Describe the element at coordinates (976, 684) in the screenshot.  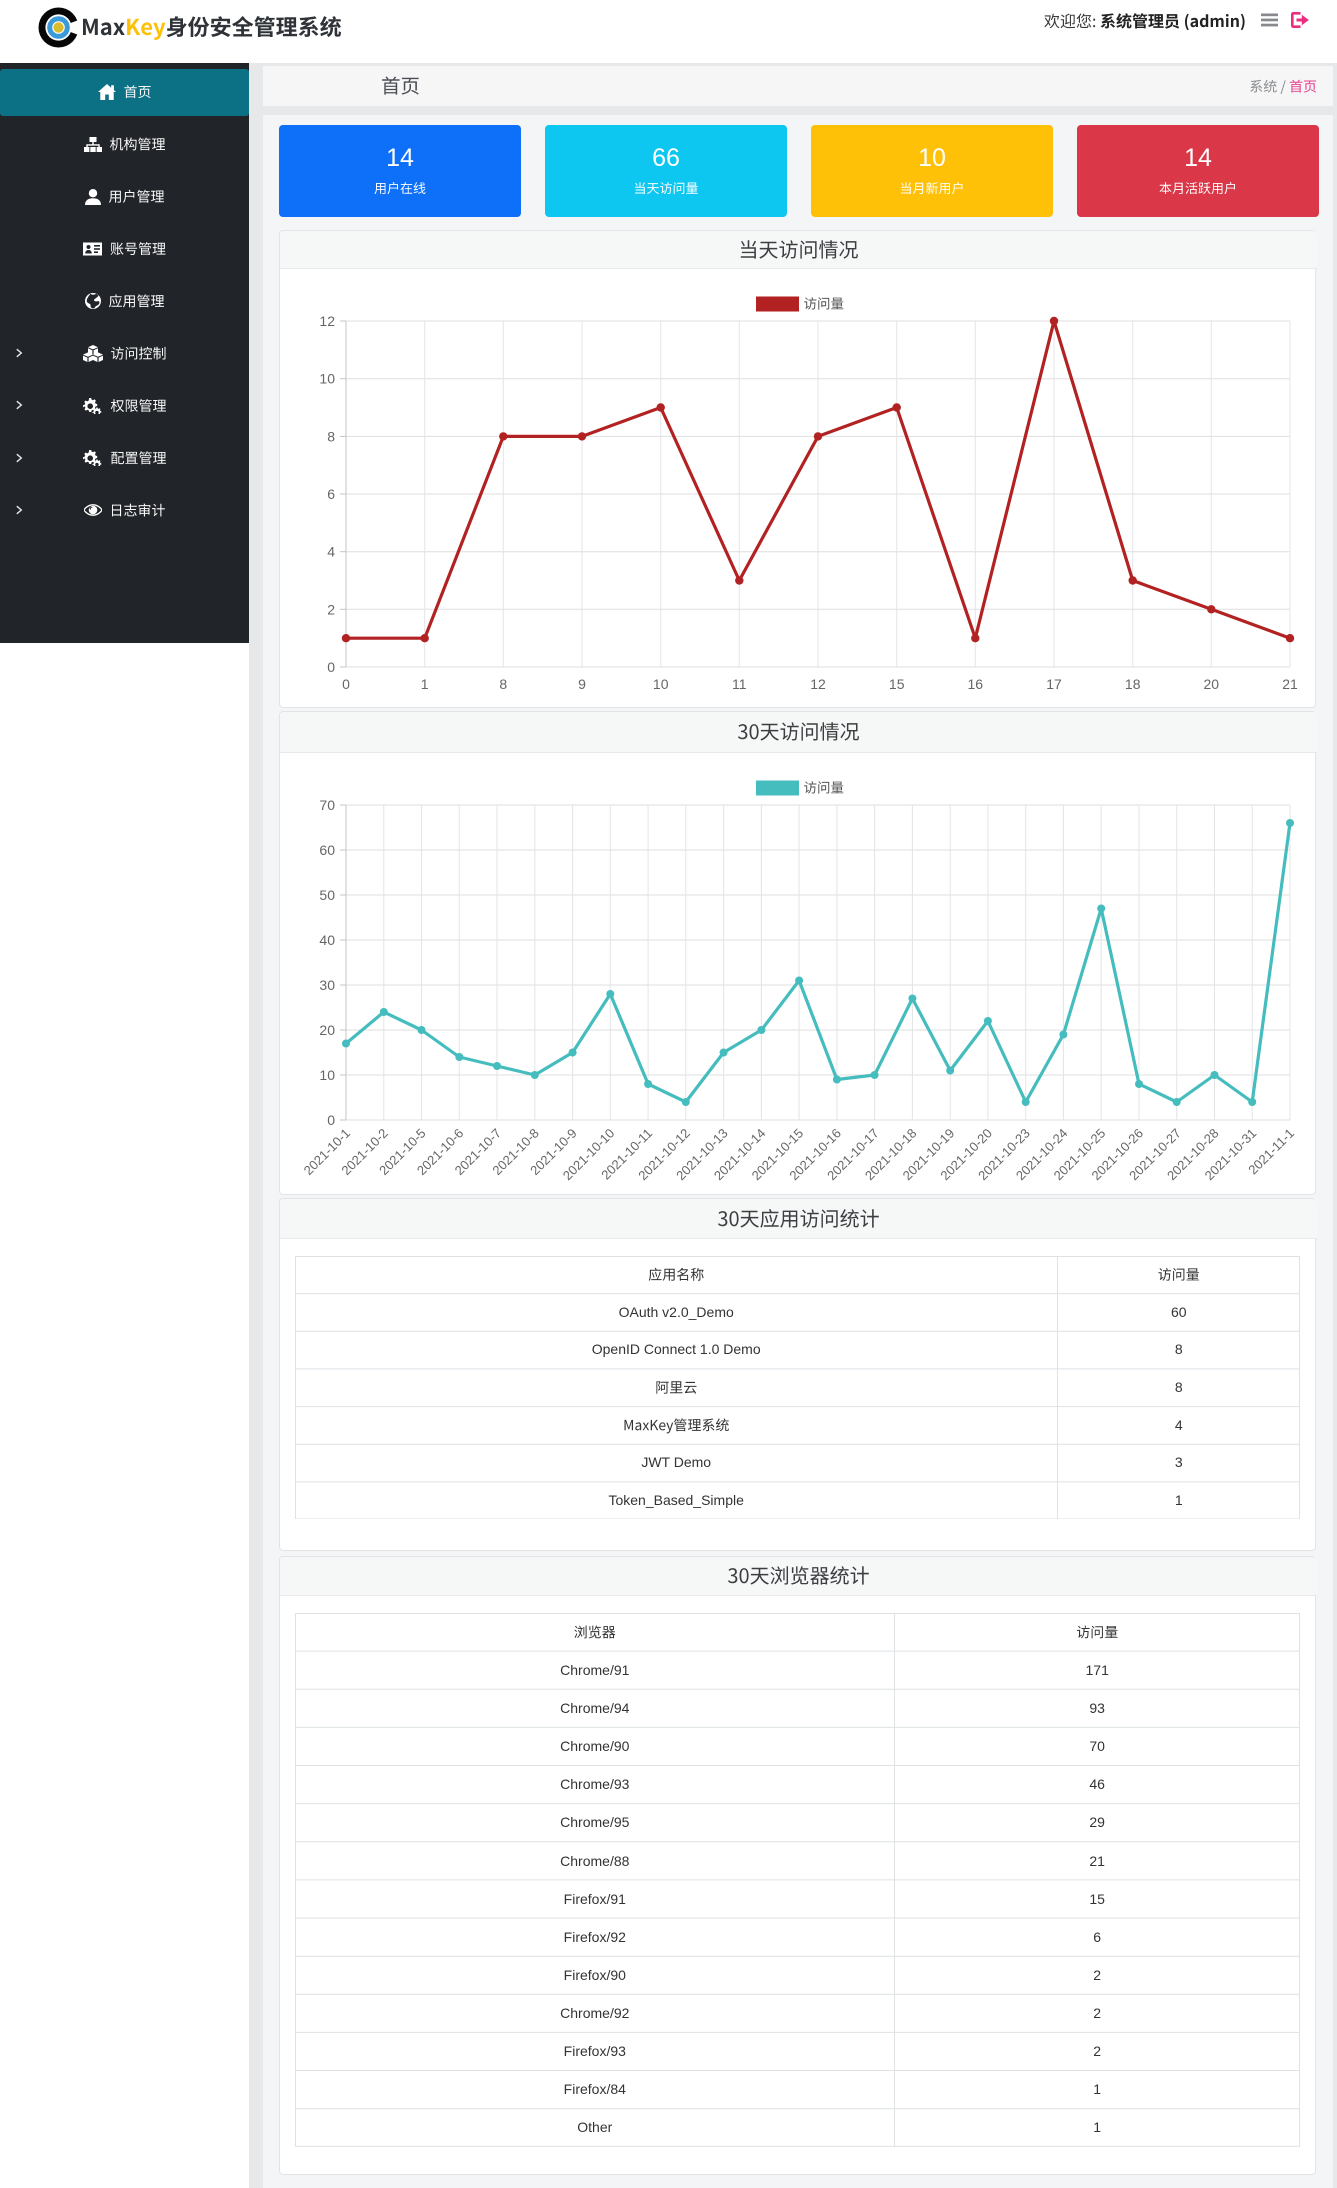
I see `svg-text: 16` at that location.